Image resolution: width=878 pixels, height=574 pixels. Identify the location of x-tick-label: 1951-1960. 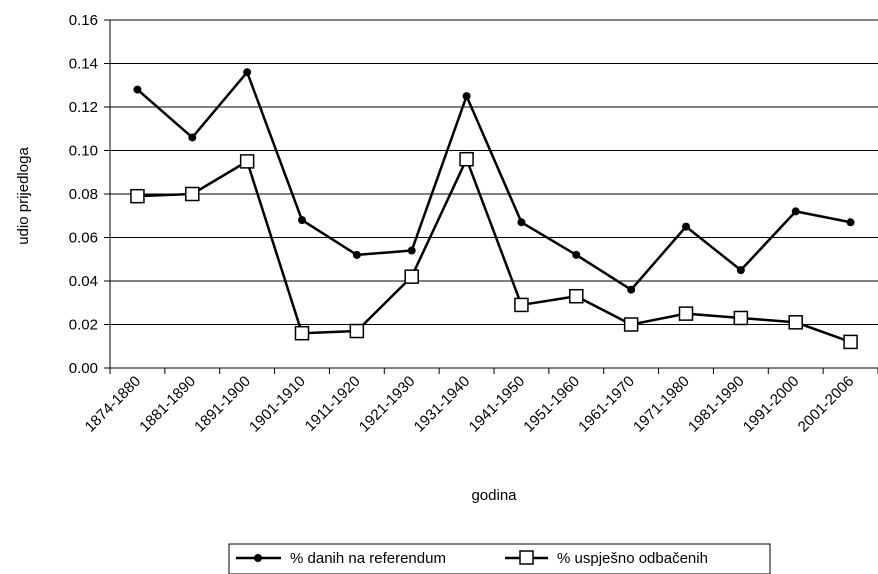
(551, 404).